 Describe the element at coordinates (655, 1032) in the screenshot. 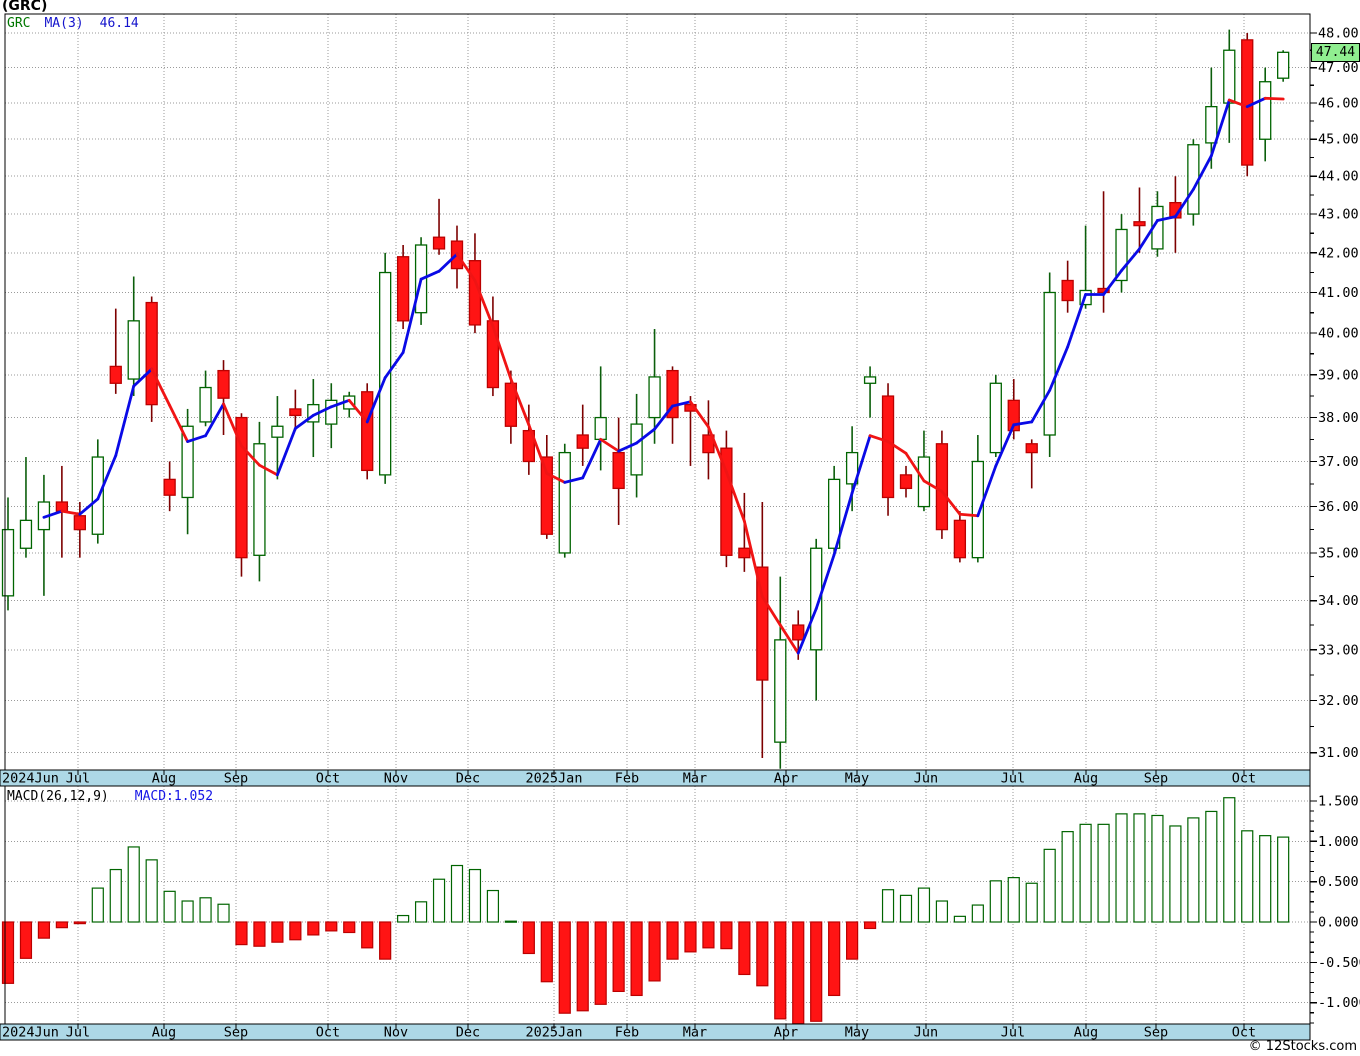

I see `month-strip` at that location.